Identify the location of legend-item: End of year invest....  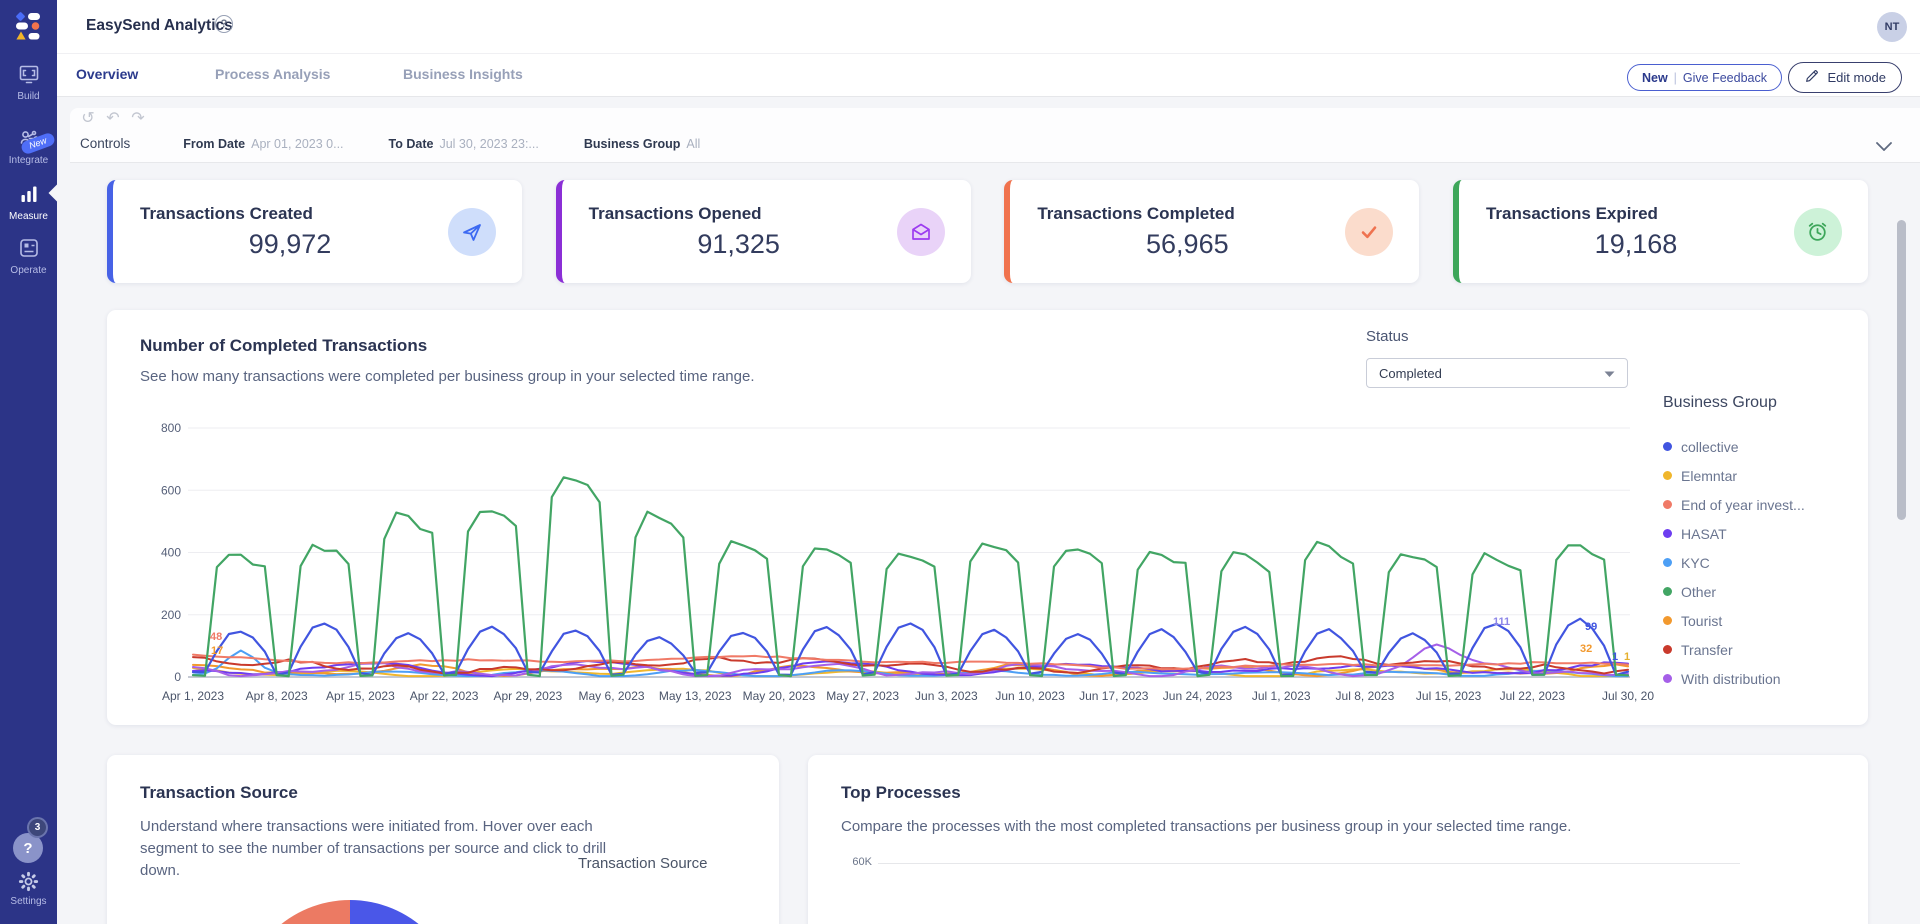
(1763, 504).